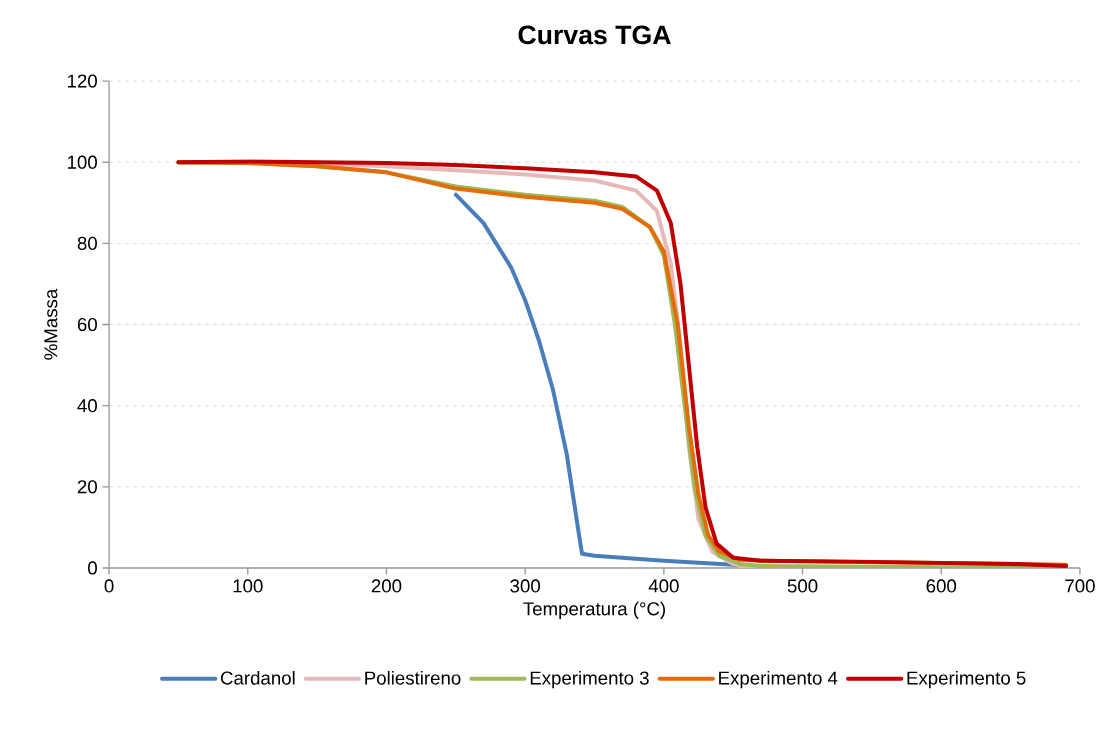  What do you see at coordinates (109, 586) in the screenshot?
I see `x-tick-label: 0` at bounding box center [109, 586].